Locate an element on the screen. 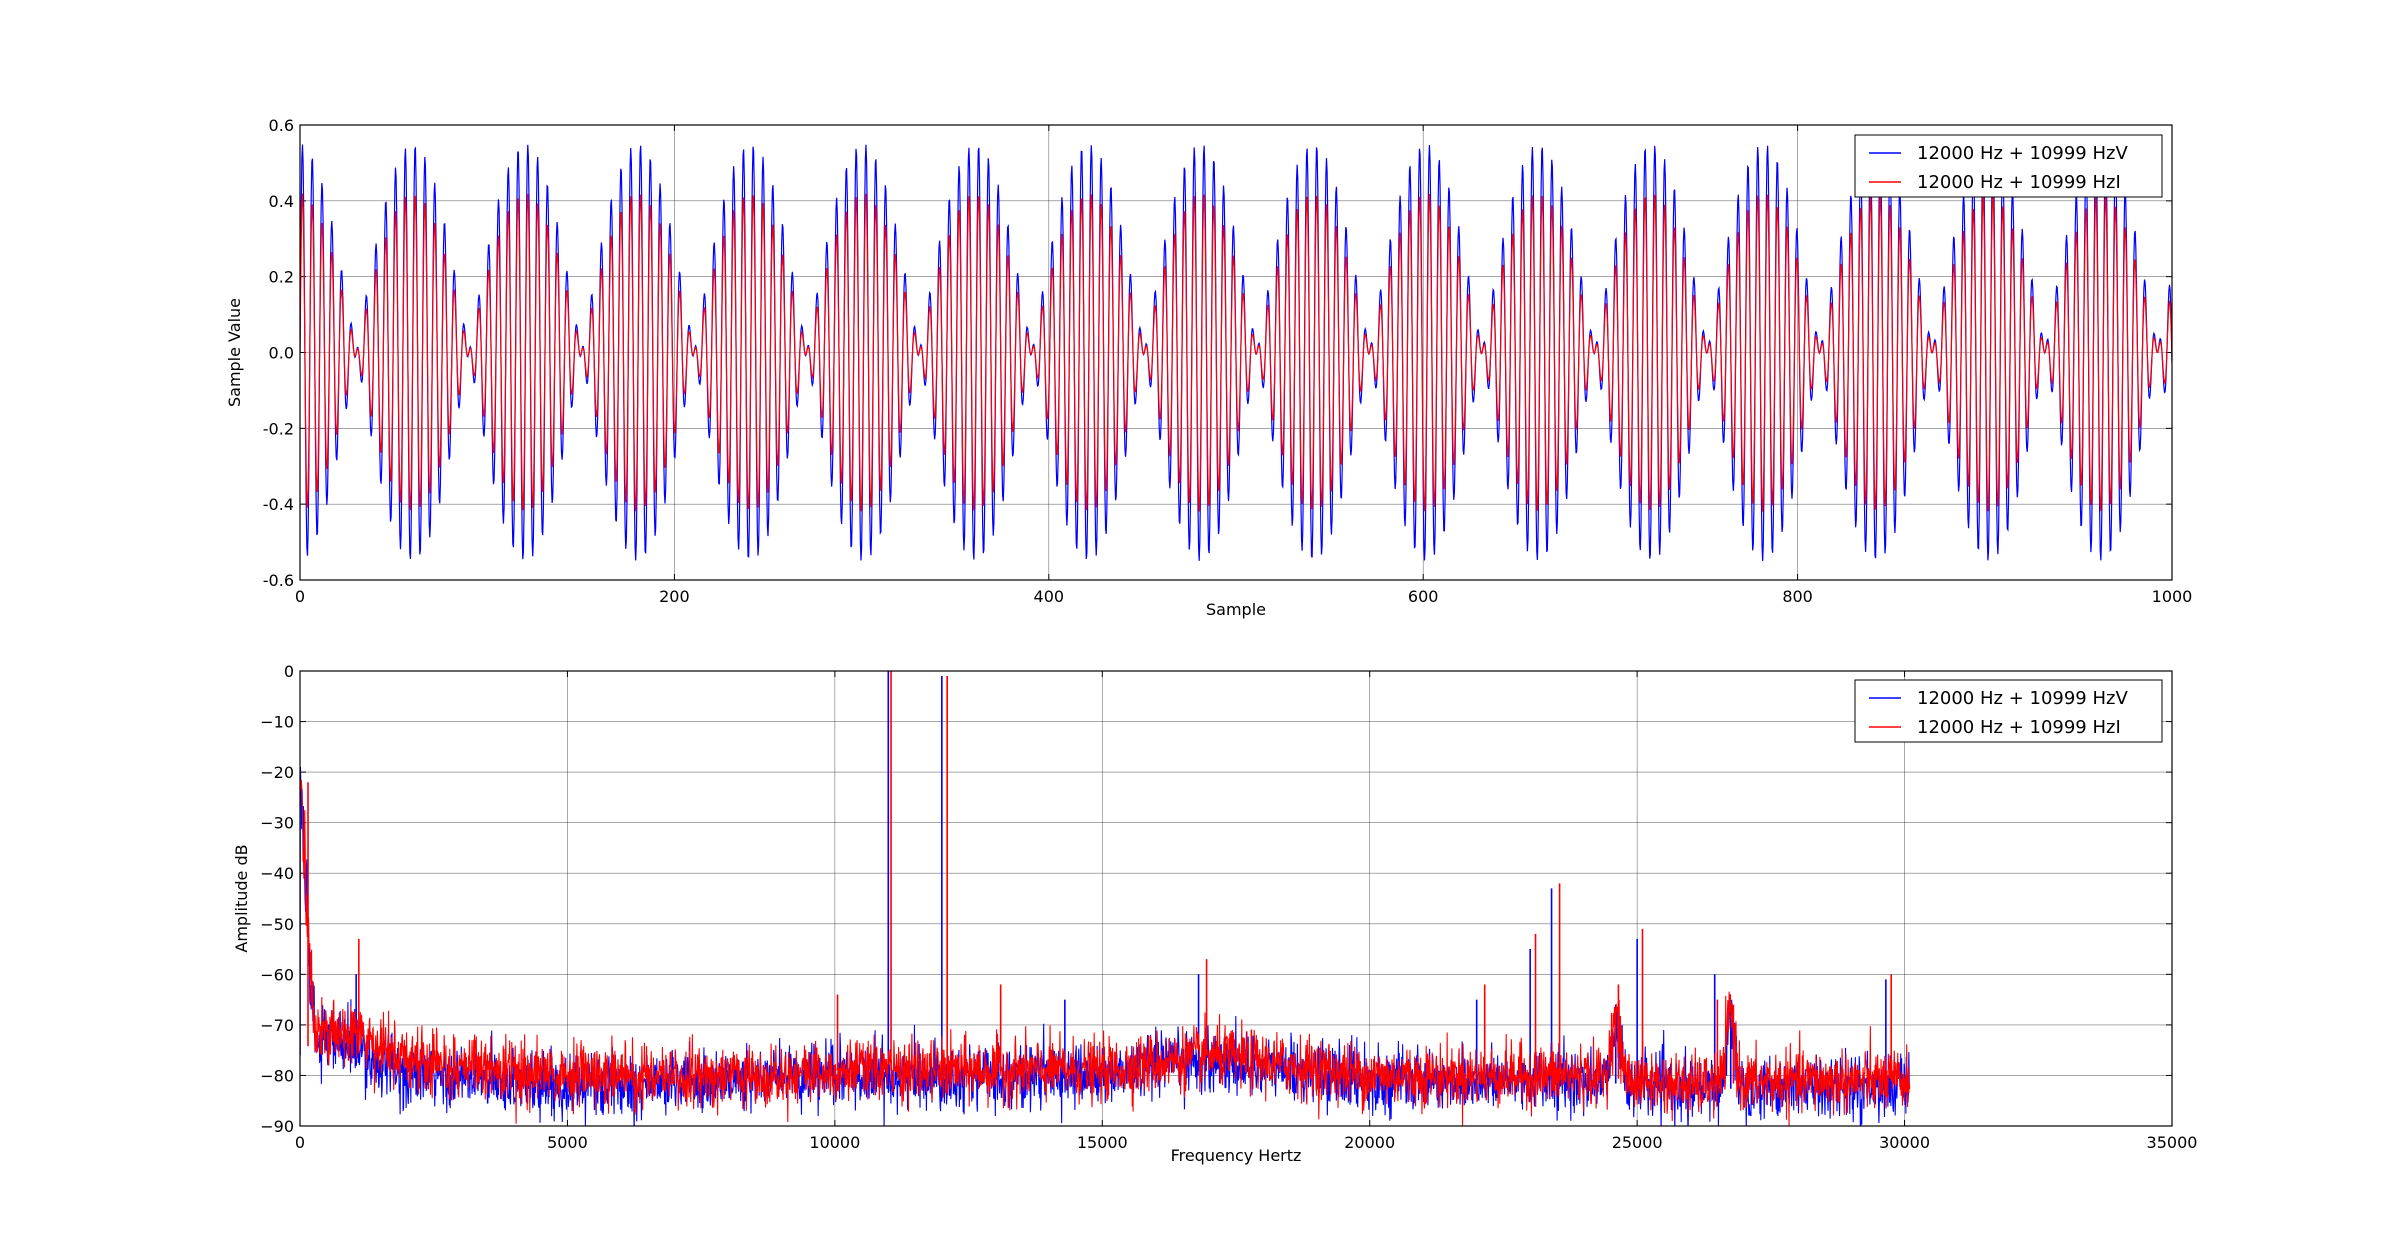 The image size is (2400, 1245). y-tick-label: −60 is located at coordinates (277, 974).